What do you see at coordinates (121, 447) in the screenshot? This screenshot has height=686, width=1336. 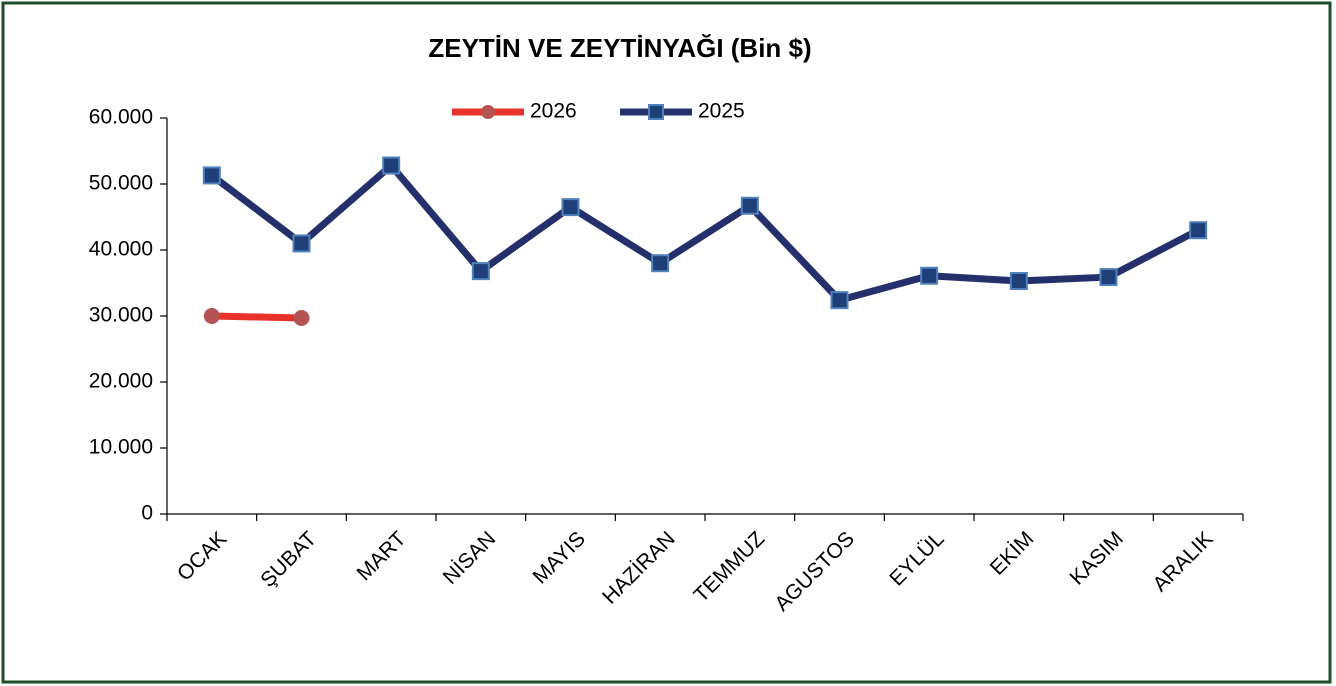 I see `y-tick-label: 10.000` at bounding box center [121, 447].